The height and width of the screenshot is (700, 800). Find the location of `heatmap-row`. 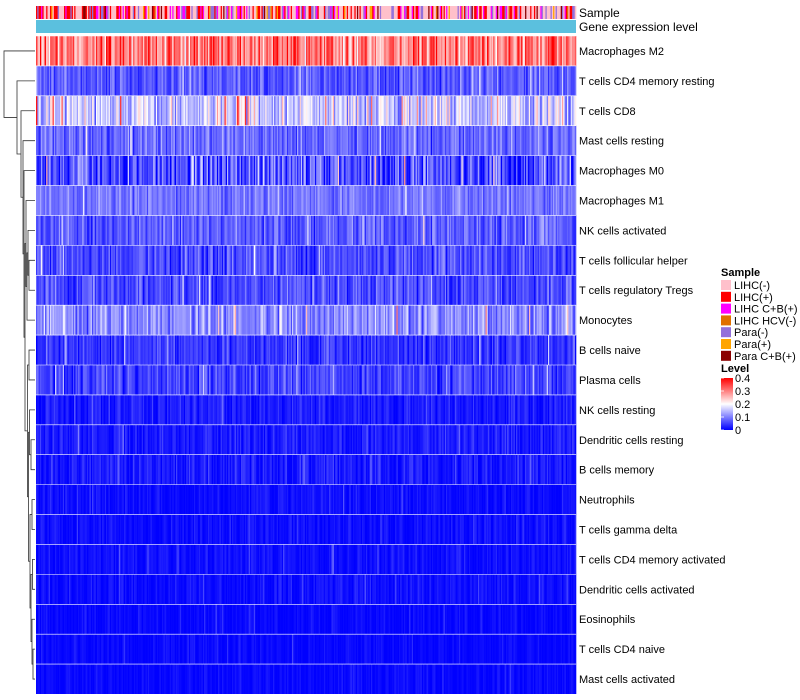

heatmap-row is located at coordinates (306, 290).